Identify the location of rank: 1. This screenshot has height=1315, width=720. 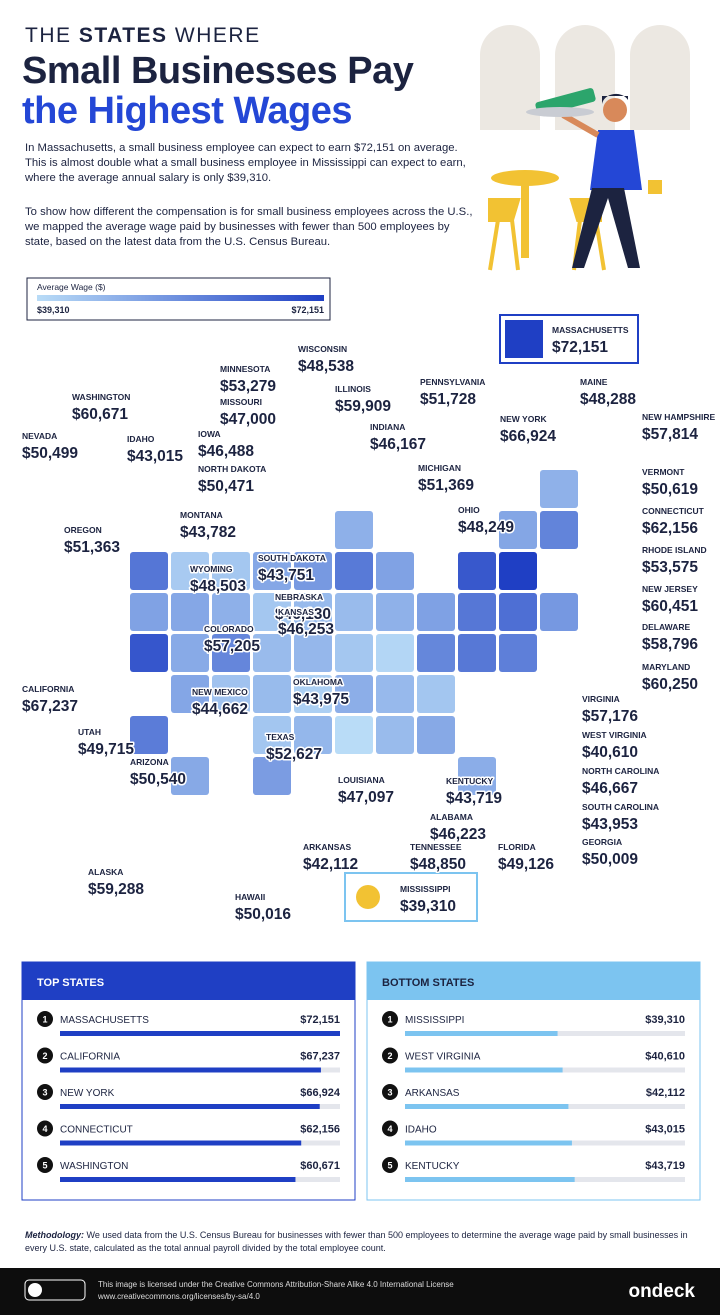
(44, 1020).